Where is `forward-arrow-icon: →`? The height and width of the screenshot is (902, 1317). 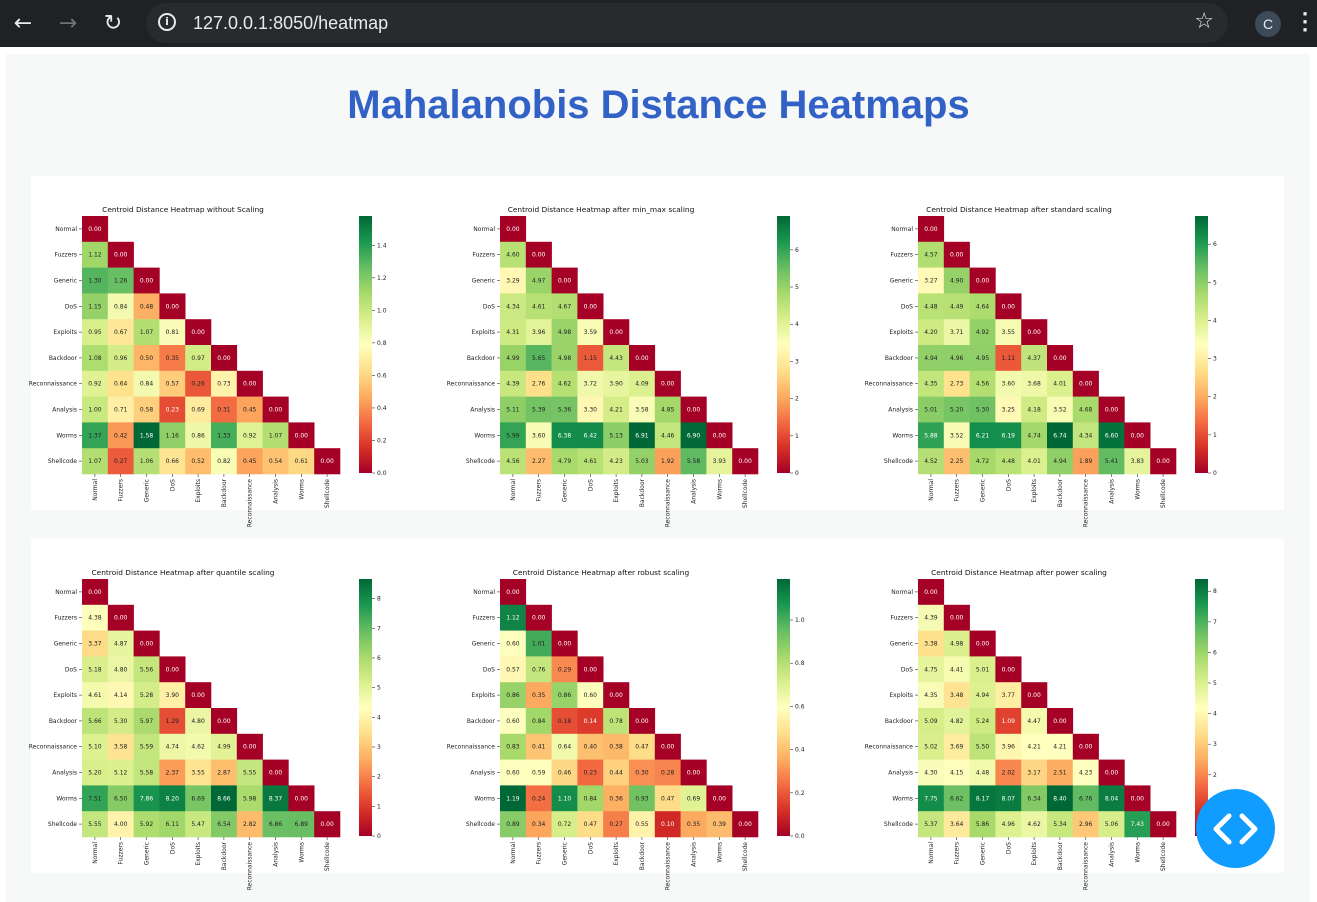
forward-arrow-icon: → is located at coordinates (68, 23).